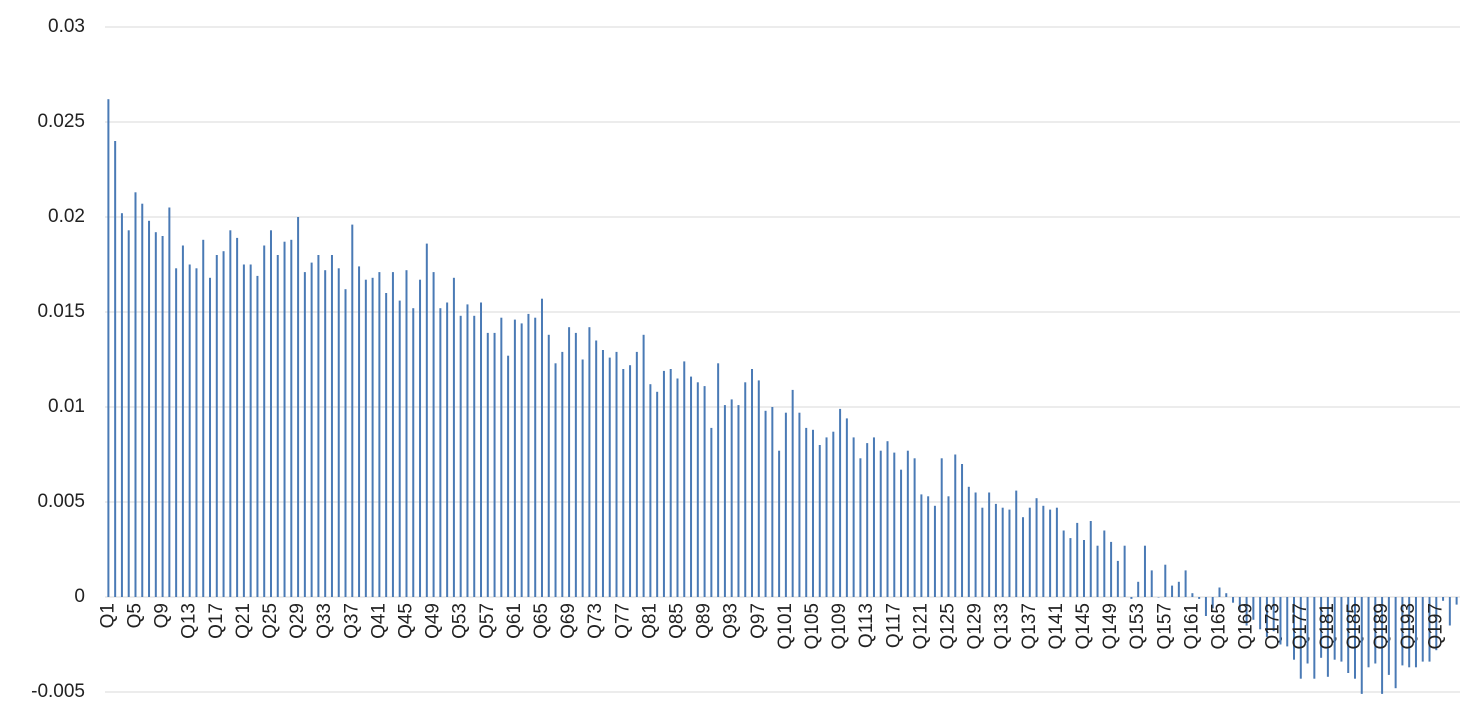 Image resolution: width=1479 pixels, height=702 pixels. What do you see at coordinates (243, 621) in the screenshot?
I see `x-tick-label: Q21` at bounding box center [243, 621].